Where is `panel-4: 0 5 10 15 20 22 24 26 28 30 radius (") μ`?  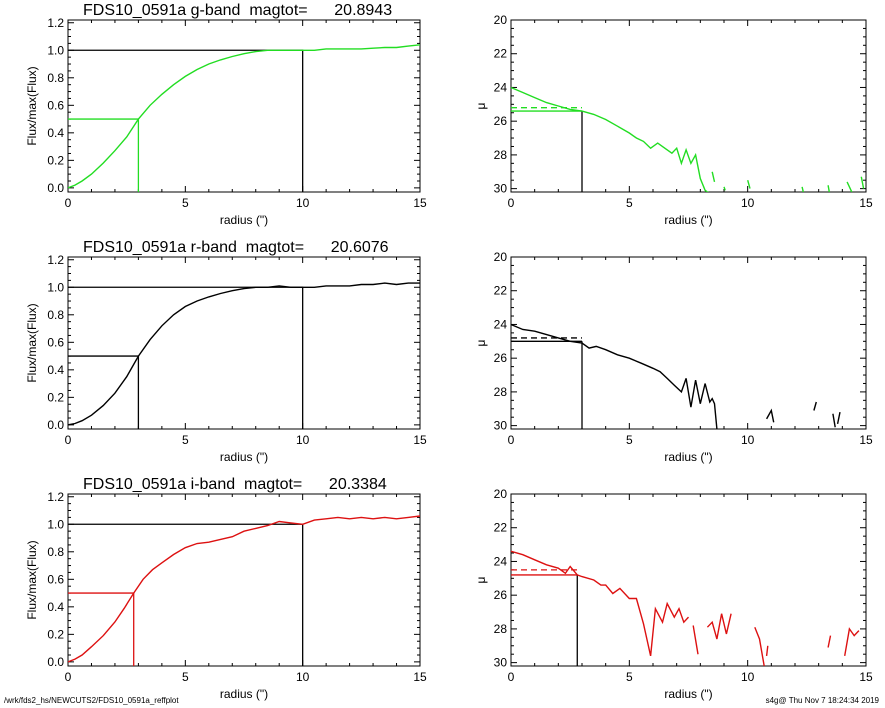
panel-4: 0 5 10 15 20 22 24 26 28 30 radius (") μ is located at coordinates (673, 357).